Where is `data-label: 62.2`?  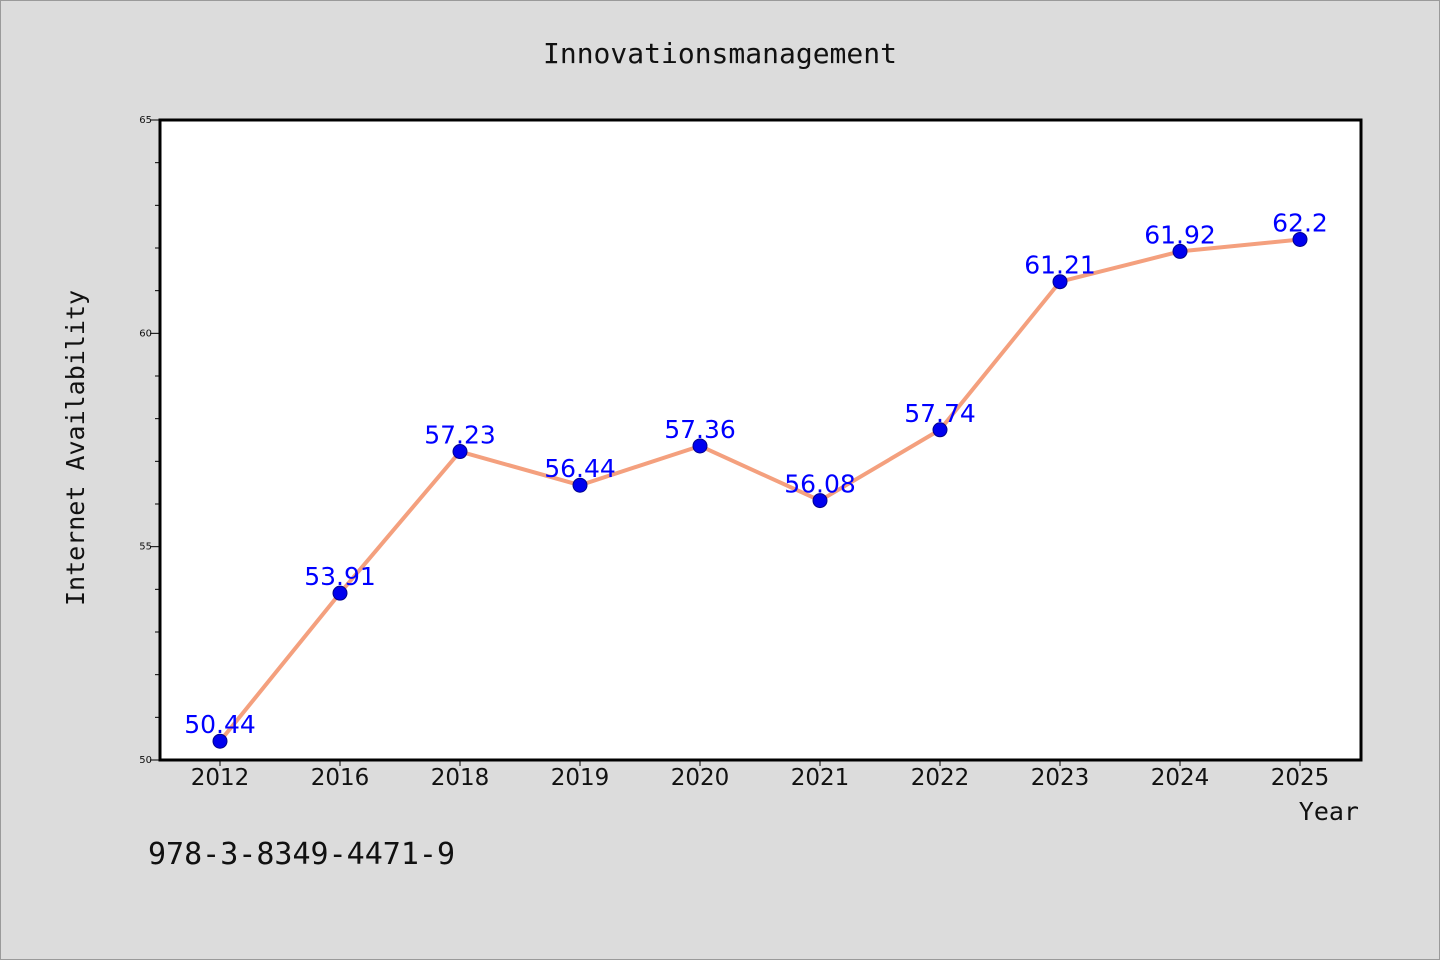 data-label: 62.2 is located at coordinates (1300, 222).